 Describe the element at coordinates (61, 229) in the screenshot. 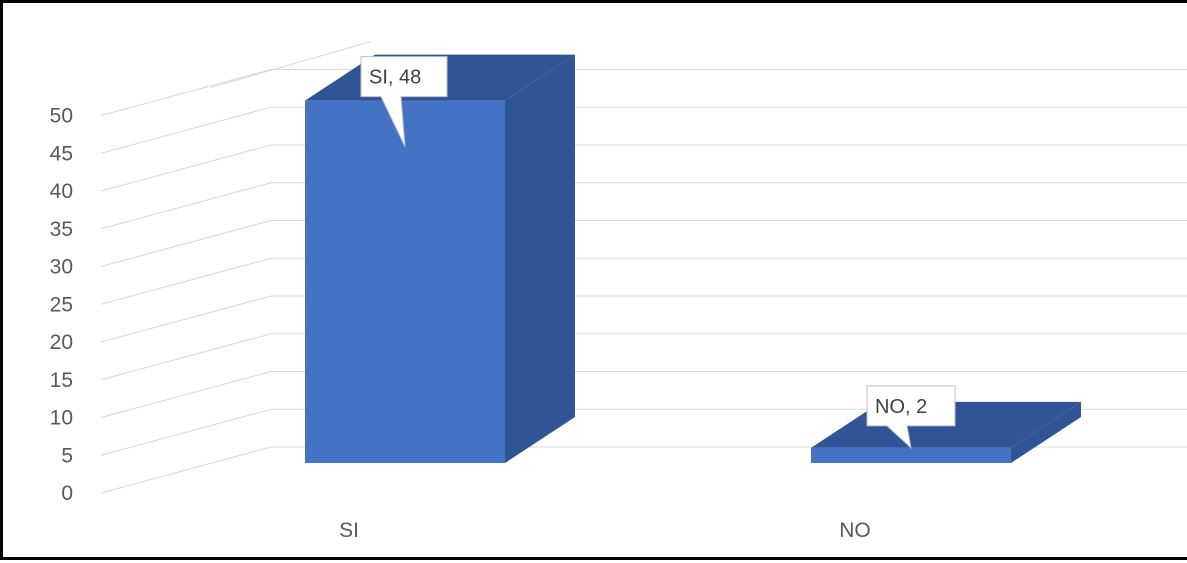

I see `y-tick-label: 35` at that location.